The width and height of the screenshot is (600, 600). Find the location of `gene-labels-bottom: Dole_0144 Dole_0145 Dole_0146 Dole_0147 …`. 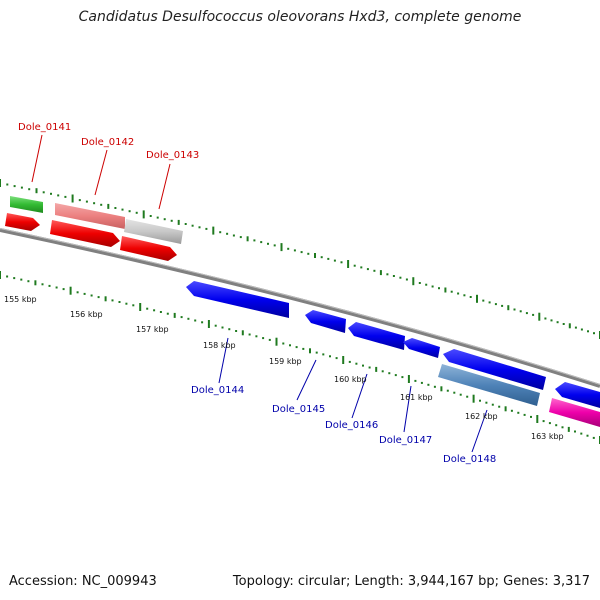

gene-labels-bottom: Dole_0144 Dole_0145 Dole_0146 Dole_0147 … is located at coordinates (343, 425).